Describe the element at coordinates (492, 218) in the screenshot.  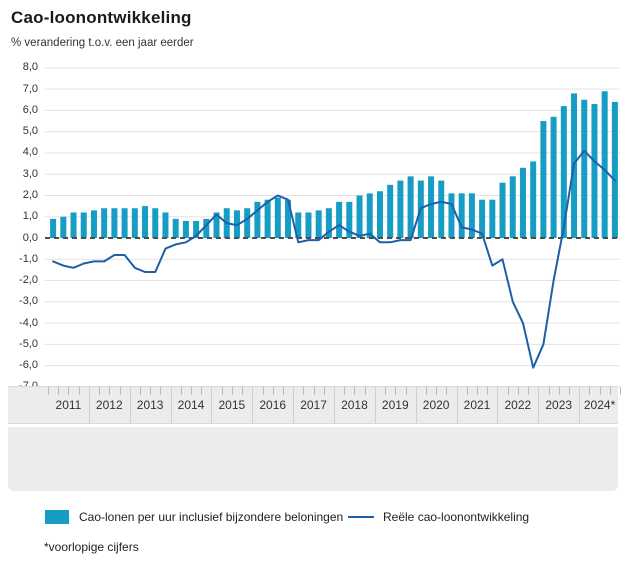
I see `bar-2021-q4` at that location.